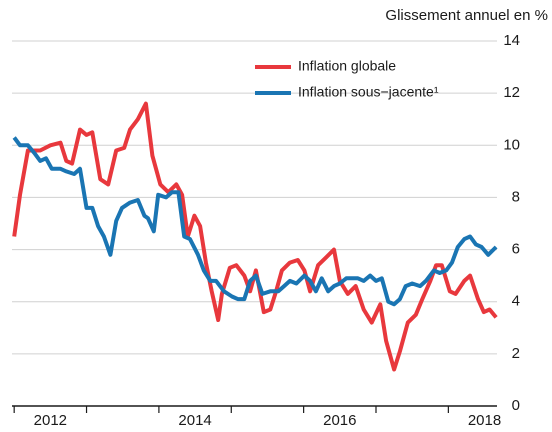 The width and height of the screenshot is (552, 432). I want to click on y-tick-label: 14, so click(511, 40).